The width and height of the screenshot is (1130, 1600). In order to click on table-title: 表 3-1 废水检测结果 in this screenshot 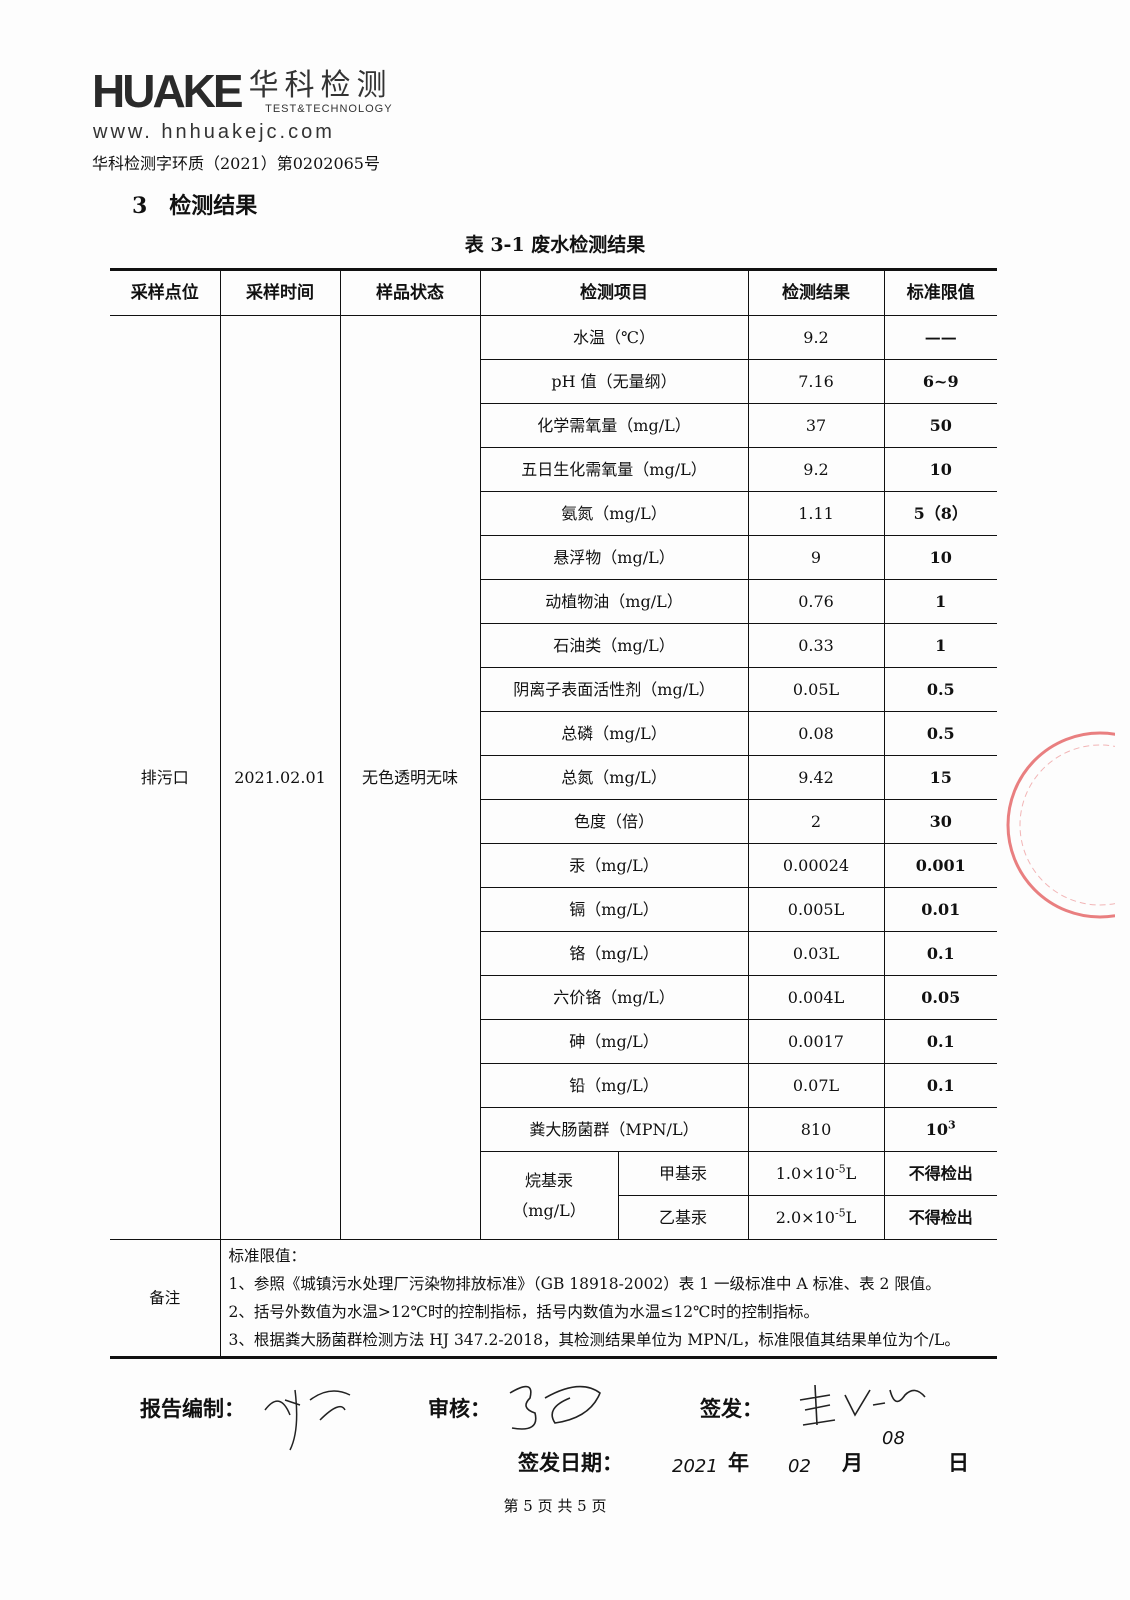, I will do `click(555, 245)`.